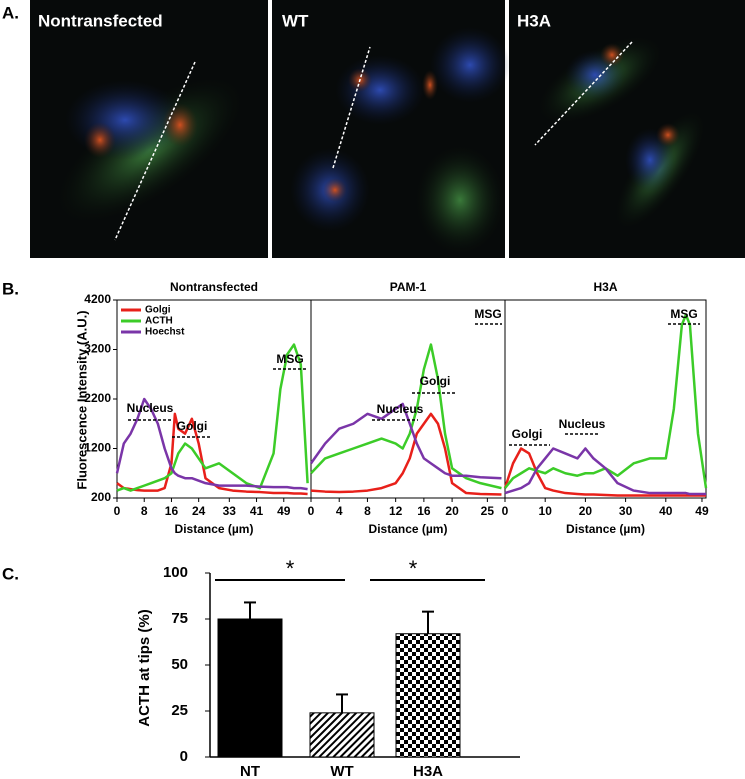 This screenshot has height=779, width=745. Describe the element at coordinates (101, 497) in the screenshot. I see `y-tick-label: 200` at that location.